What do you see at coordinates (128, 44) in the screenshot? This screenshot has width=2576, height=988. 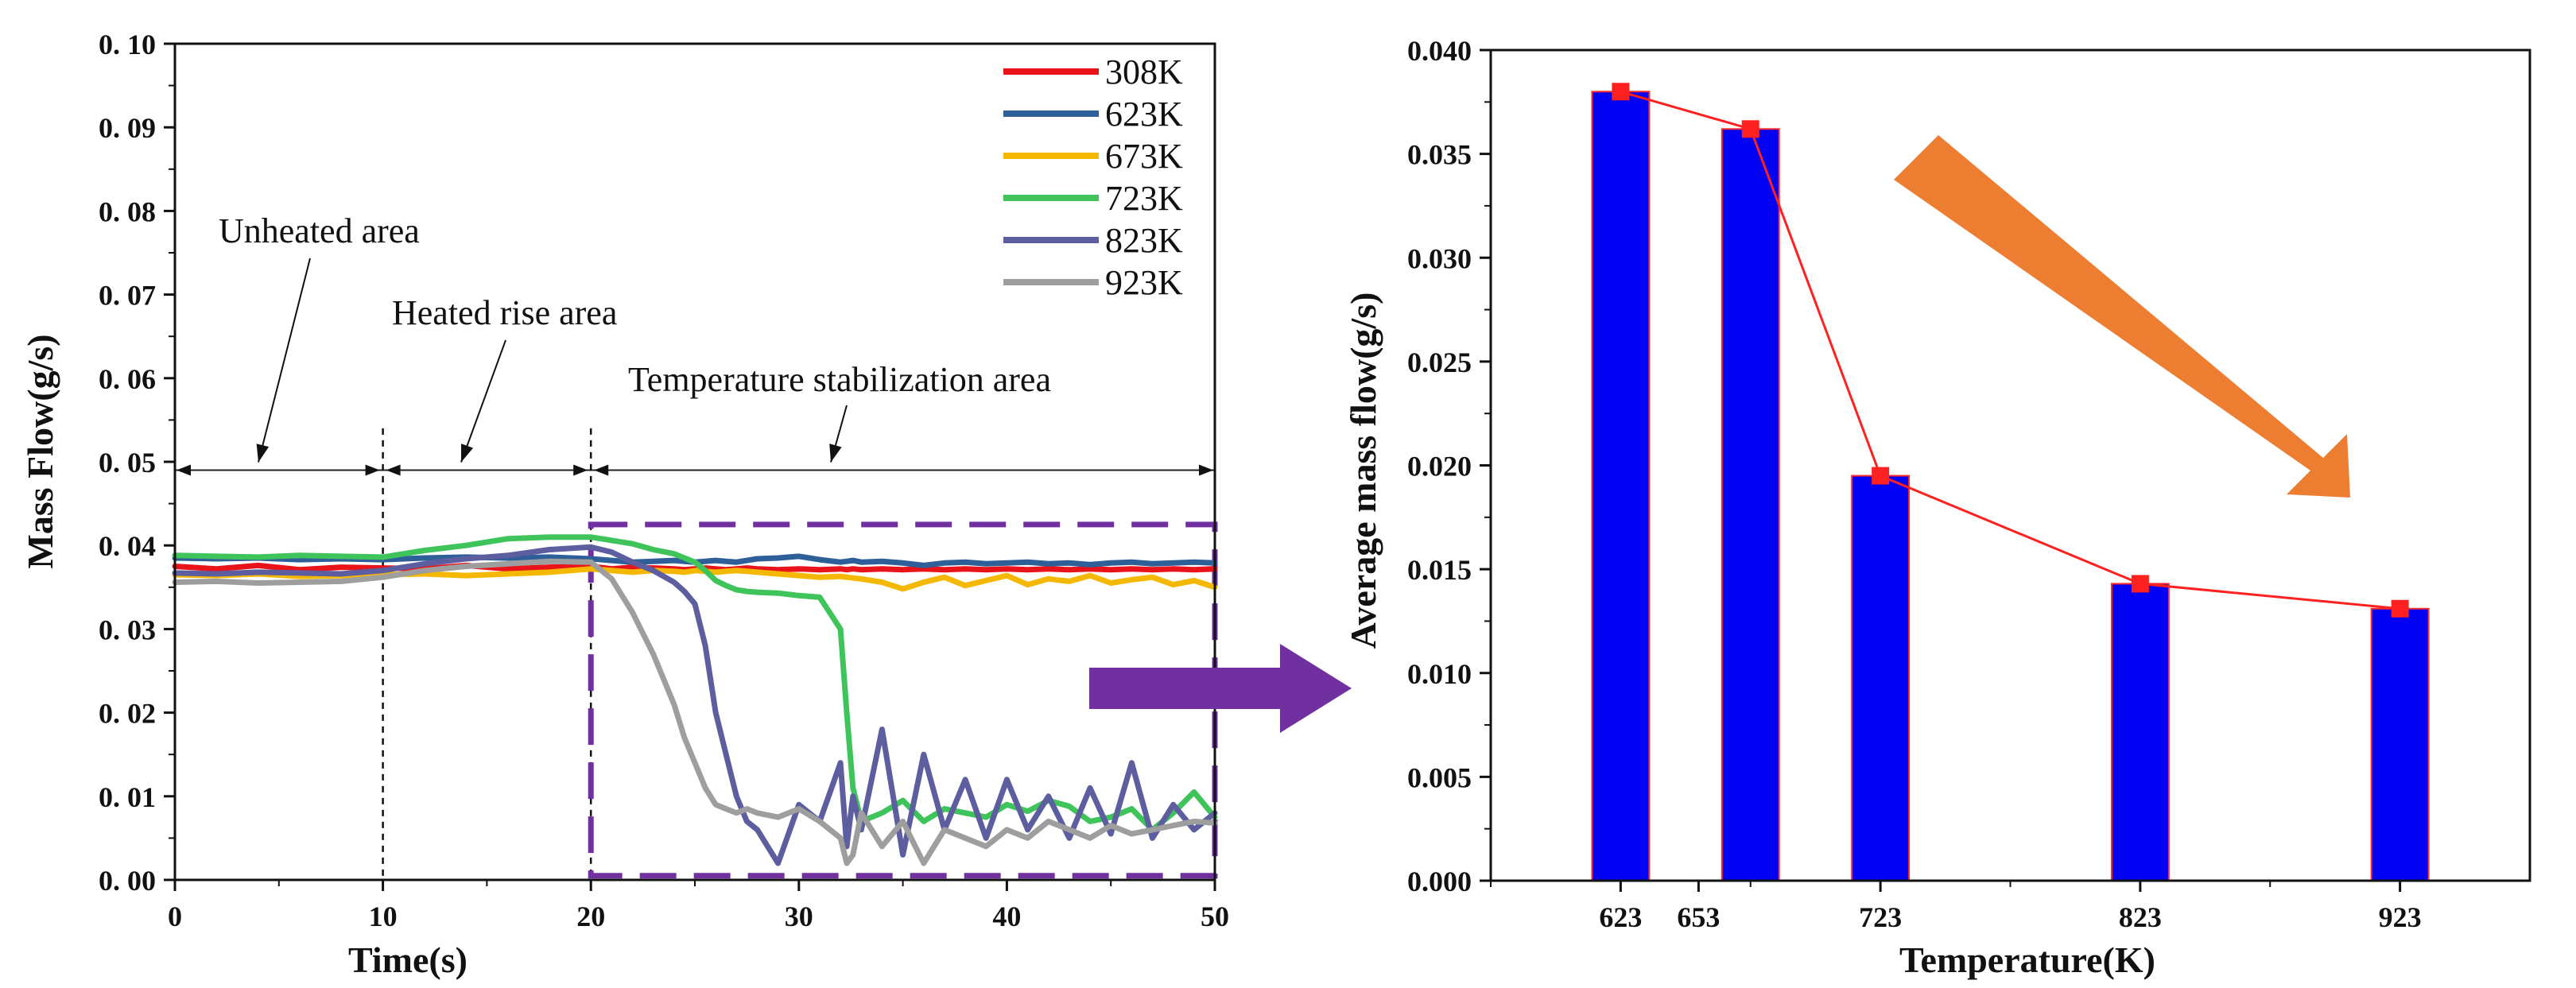 I see `y-tick-label: 0. 10` at bounding box center [128, 44].